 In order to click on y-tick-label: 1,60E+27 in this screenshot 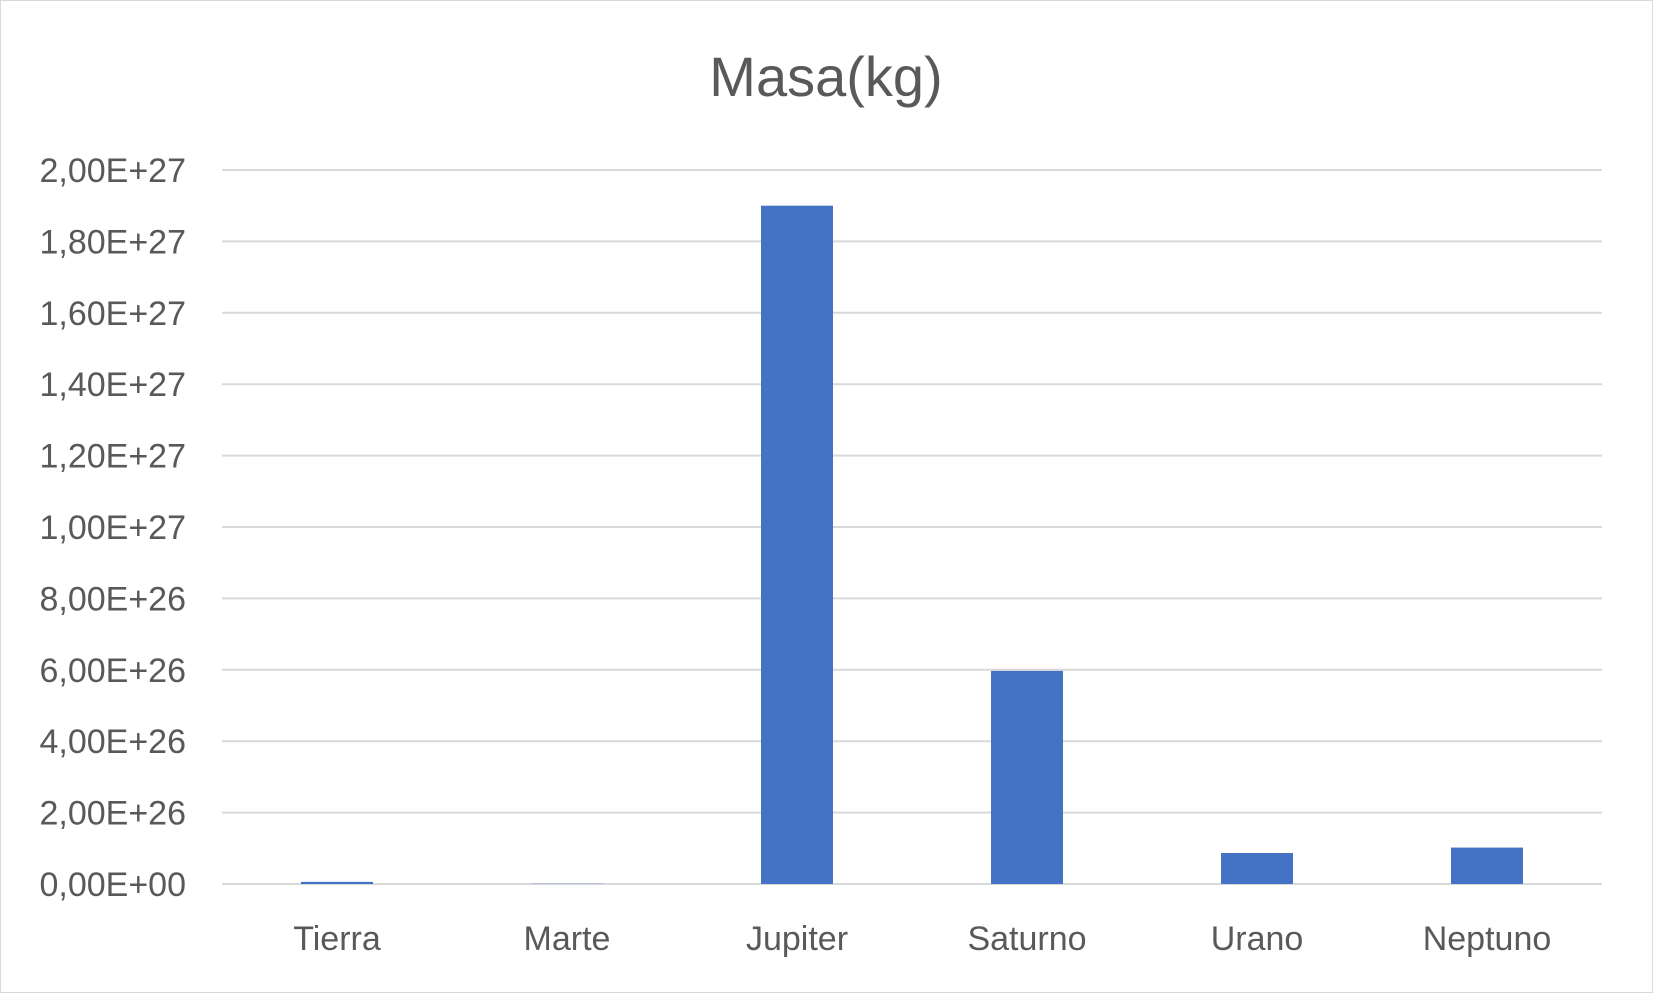, I will do `click(112, 314)`.